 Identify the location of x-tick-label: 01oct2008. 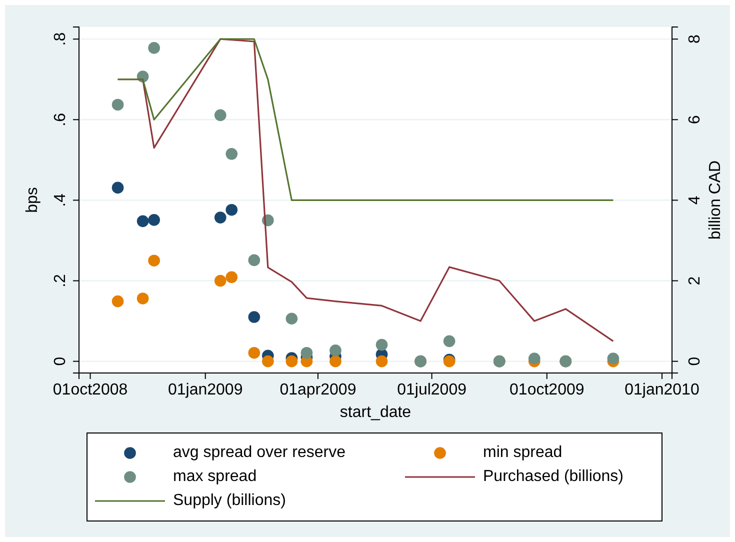
(90, 389).